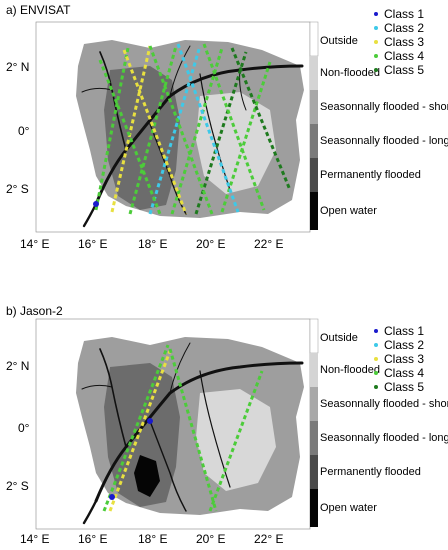 The image size is (448, 550). What do you see at coordinates (34, 311) in the screenshot?
I see `panel-title: b) Jason-2` at bounding box center [34, 311].